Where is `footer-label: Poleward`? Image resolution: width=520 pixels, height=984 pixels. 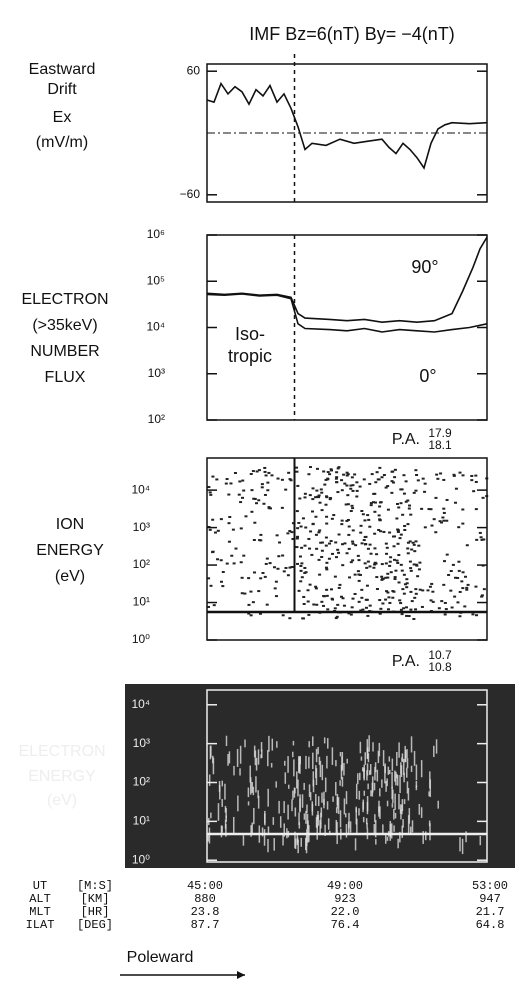 footer-label: Poleward is located at coordinates (160, 957).